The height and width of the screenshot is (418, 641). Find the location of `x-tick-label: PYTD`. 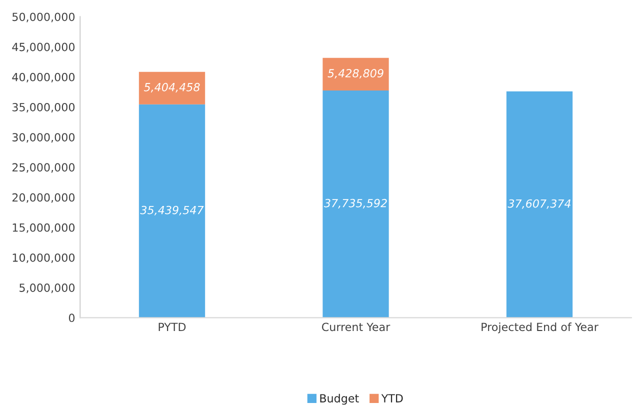

x-tick-label: PYTD is located at coordinates (172, 326).